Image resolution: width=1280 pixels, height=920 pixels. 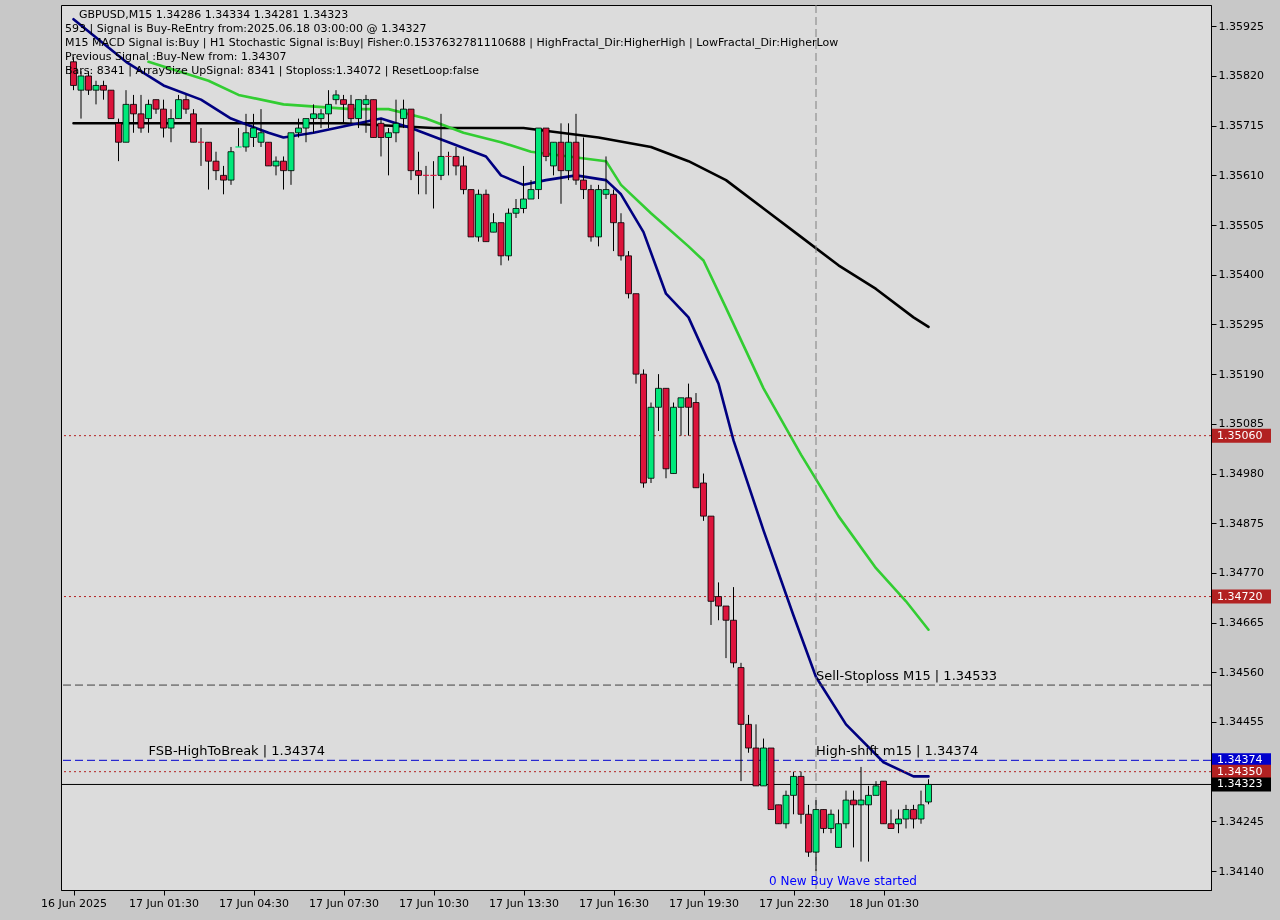 I want to click on ref-line-label: 1.35060, so click(x=1240, y=435).